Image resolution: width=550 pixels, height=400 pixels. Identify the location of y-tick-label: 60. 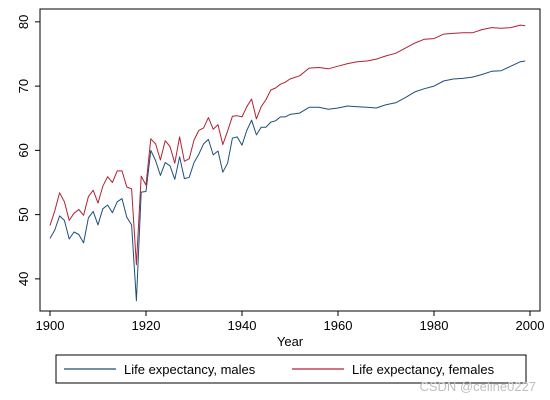
(23, 150).